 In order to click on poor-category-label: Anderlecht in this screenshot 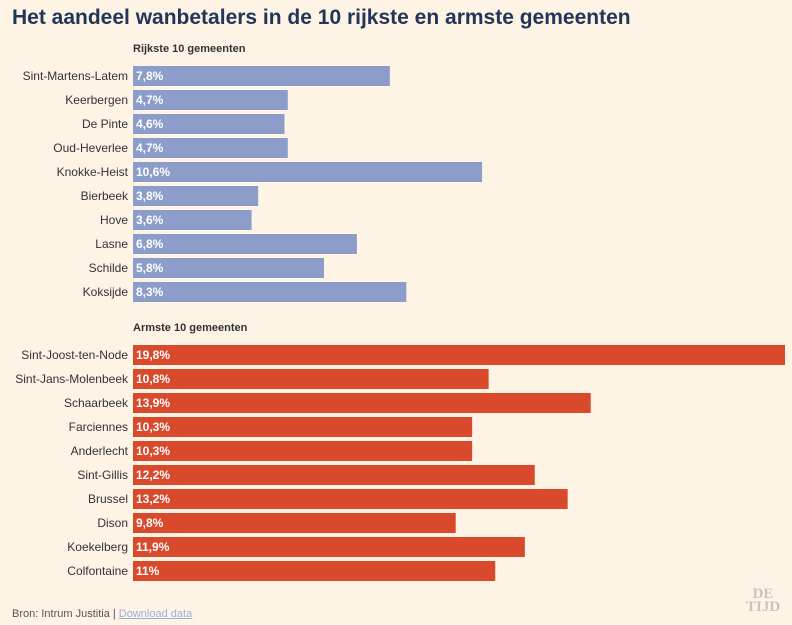, I will do `click(100, 451)`.